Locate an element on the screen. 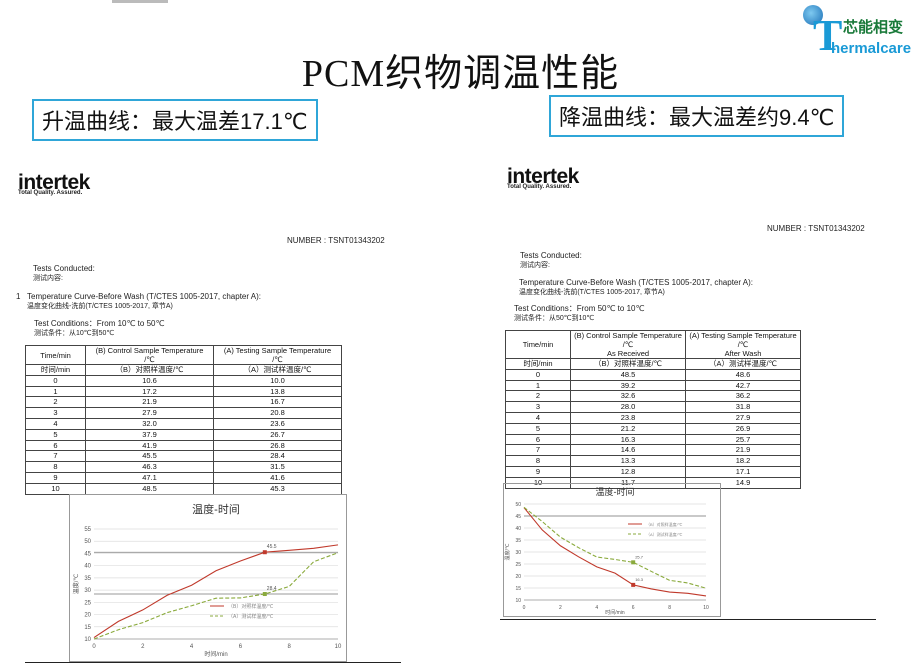 Image resolution: width=921 pixels, height=670 pixels. left-table-row: 10 48.5 45.3 is located at coordinates (183, 488).